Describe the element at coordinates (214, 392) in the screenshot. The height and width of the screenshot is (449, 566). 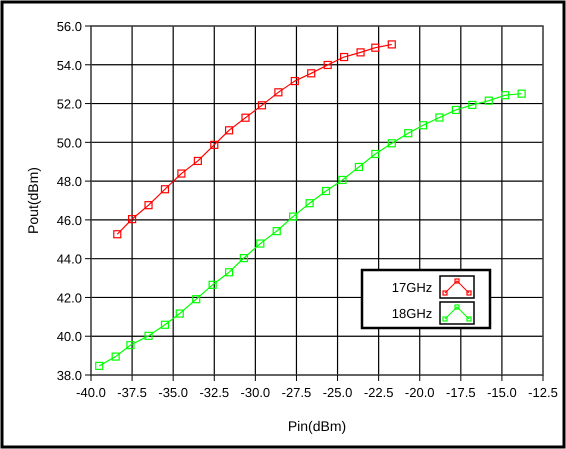
I see `x-tick-label: -32.5` at that location.